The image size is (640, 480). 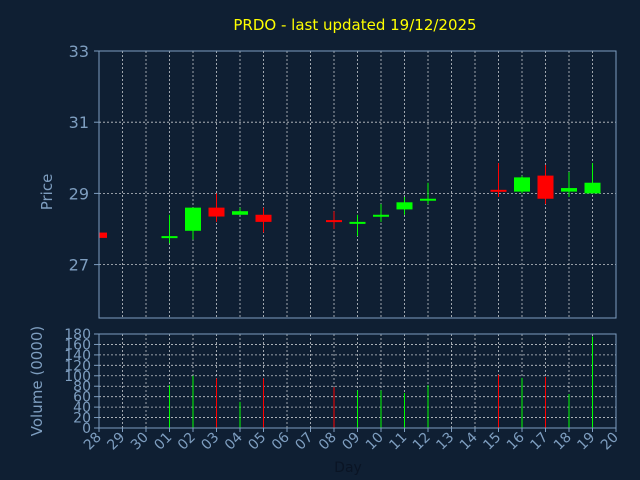 What do you see at coordinates (539, 442) in the screenshot?
I see `x-tick-label: 17` at bounding box center [539, 442].